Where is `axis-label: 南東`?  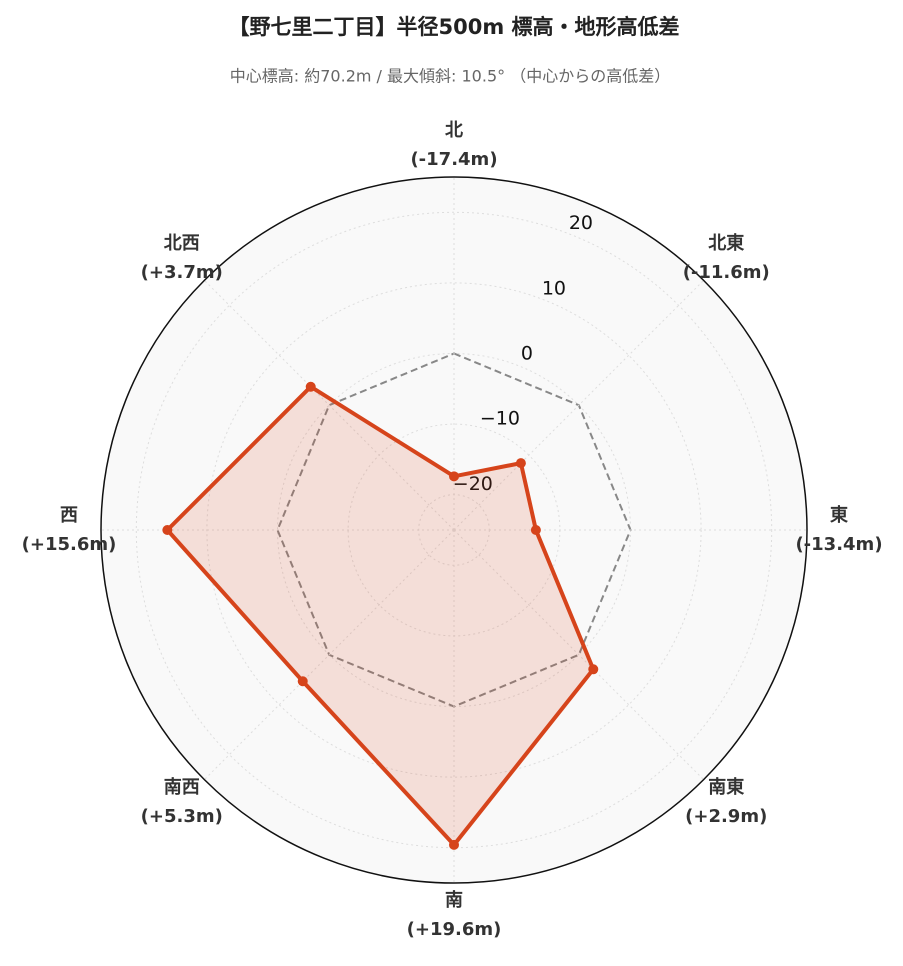 axis-label: 南東 is located at coordinates (726, 787).